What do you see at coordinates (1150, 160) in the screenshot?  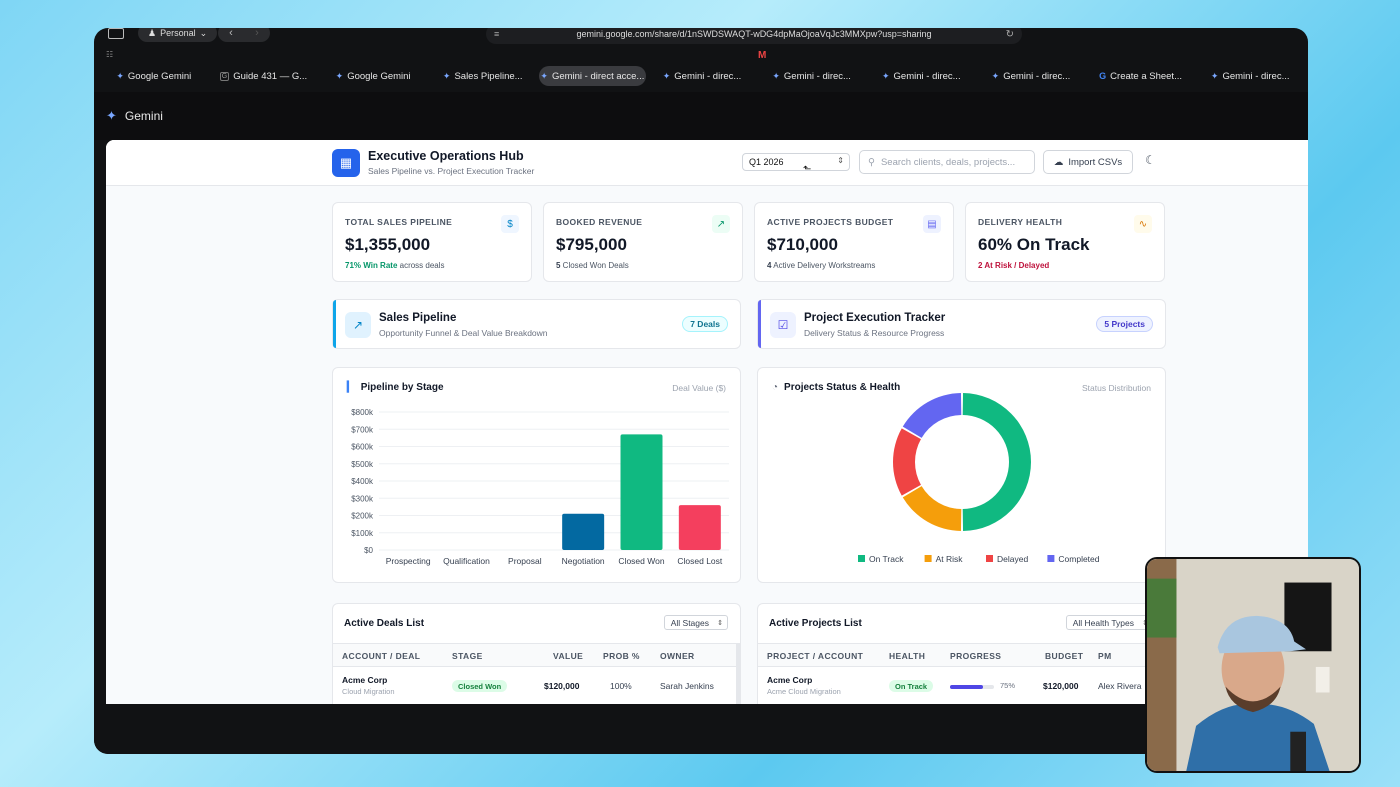 I see `dark-mode-toggle-icon: ☾` at bounding box center [1150, 160].